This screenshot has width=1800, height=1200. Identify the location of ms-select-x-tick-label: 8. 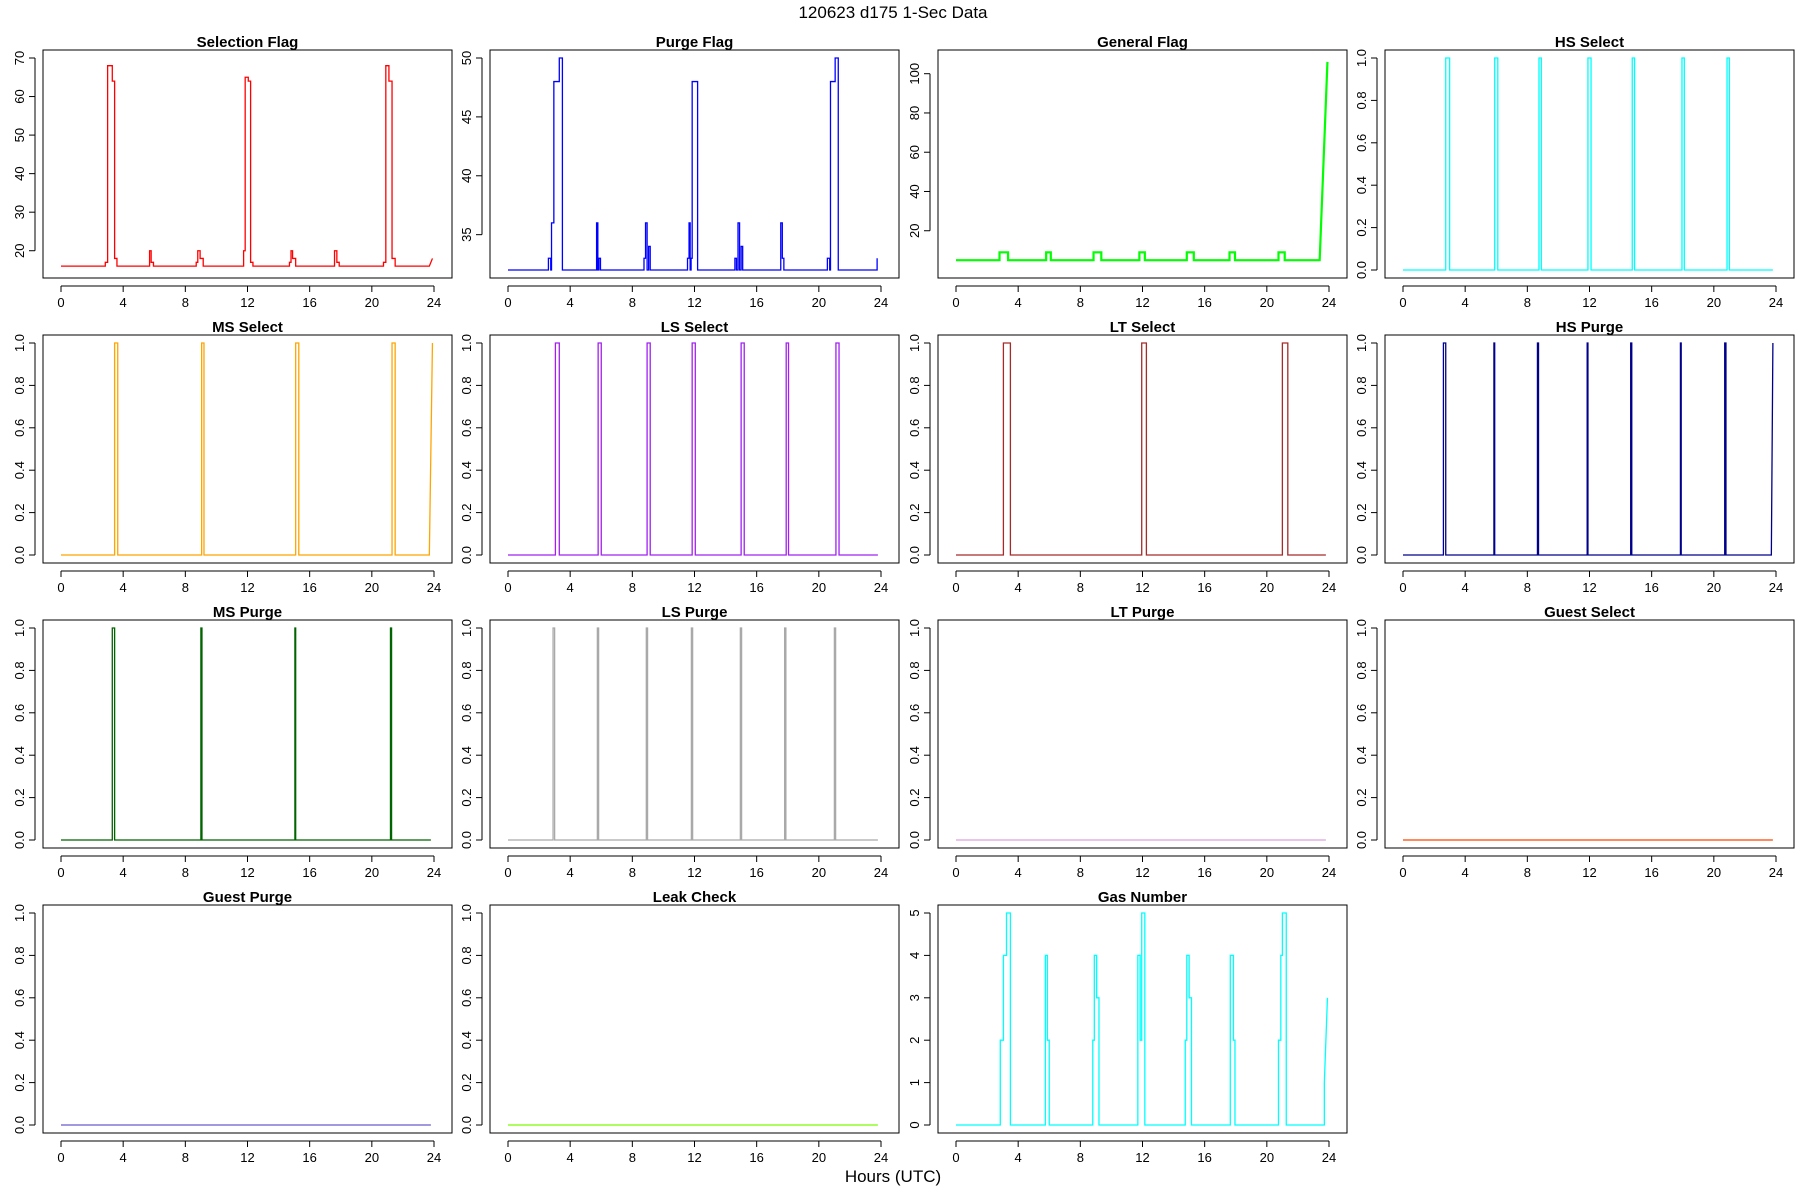
(185, 587).